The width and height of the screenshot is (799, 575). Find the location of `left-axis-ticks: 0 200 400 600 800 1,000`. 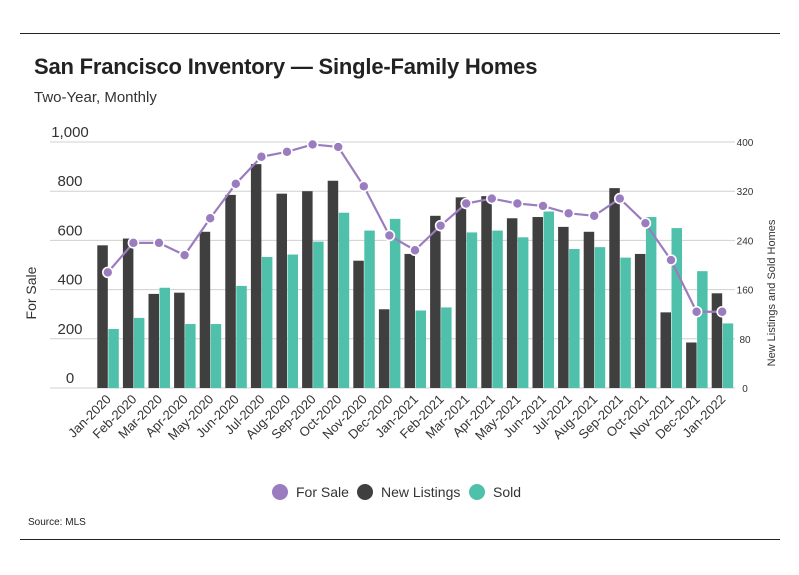

left-axis-ticks: 0 200 400 600 800 1,000 is located at coordinates (70, 255).